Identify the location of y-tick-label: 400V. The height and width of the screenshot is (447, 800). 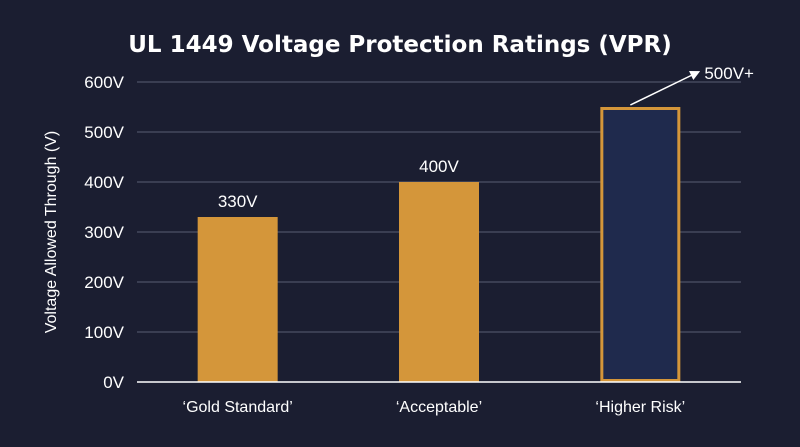
(104, 182).